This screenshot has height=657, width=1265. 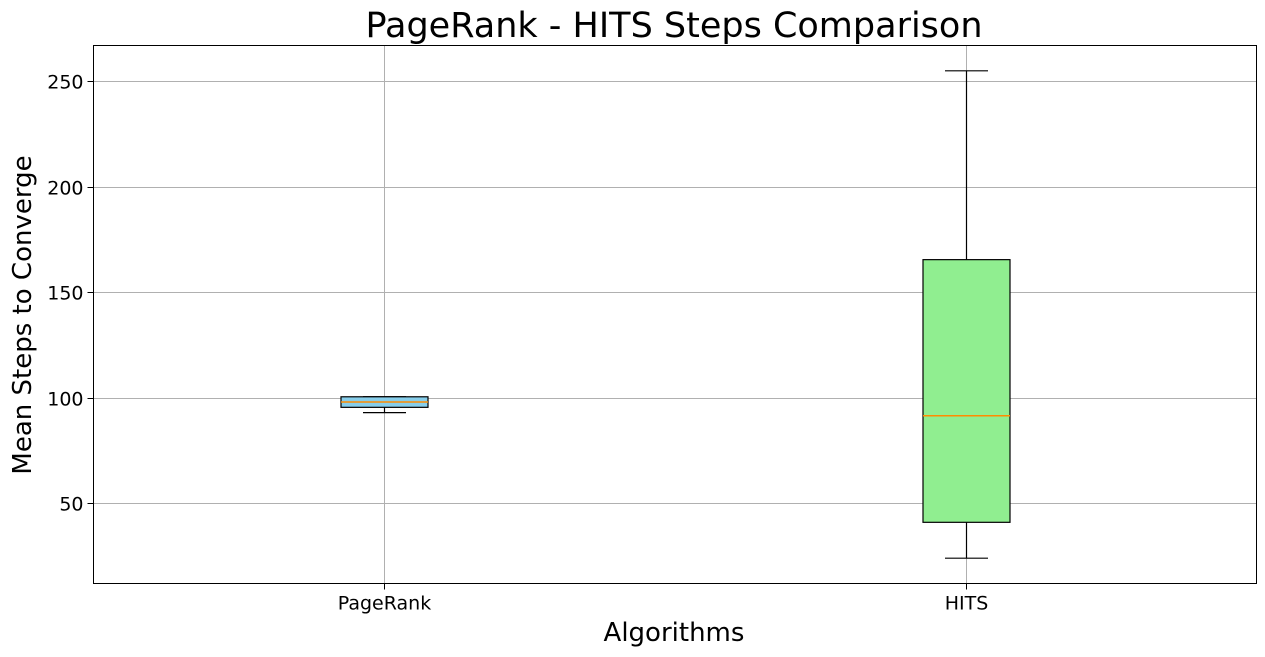 I want to click on x-tick-label: PageRank, so click(x=384, y=604).